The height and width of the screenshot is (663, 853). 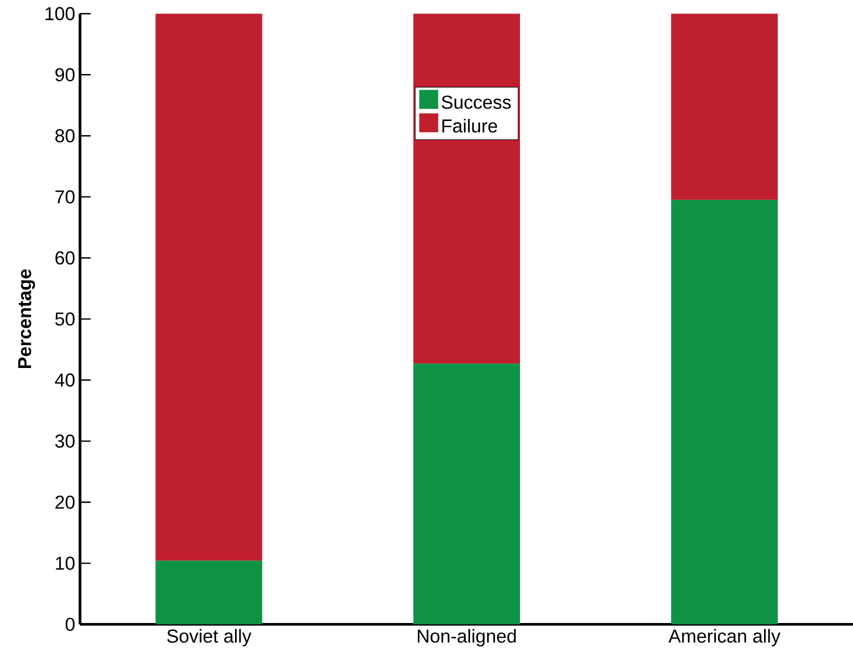 What do you see at coordinates (209, 637) in the screenshot?
I see `x-tick-label: Soviet ally` at bounding box center [209, 637].